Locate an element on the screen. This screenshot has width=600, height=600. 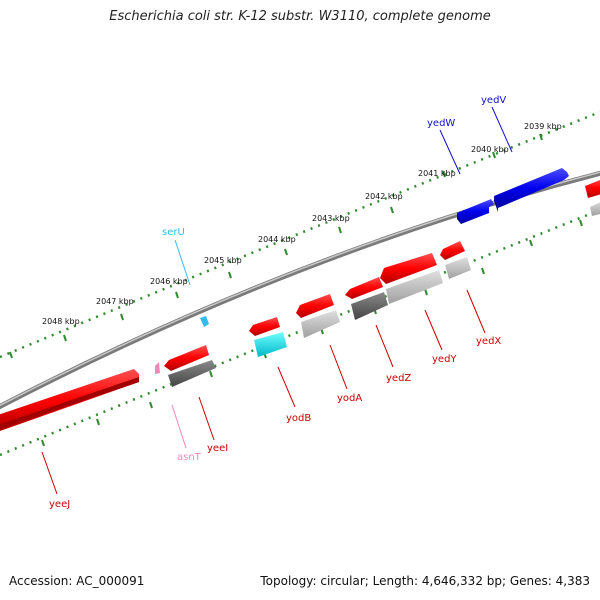
gene-label-yedX: yedX is located at coordinates (488, 341).